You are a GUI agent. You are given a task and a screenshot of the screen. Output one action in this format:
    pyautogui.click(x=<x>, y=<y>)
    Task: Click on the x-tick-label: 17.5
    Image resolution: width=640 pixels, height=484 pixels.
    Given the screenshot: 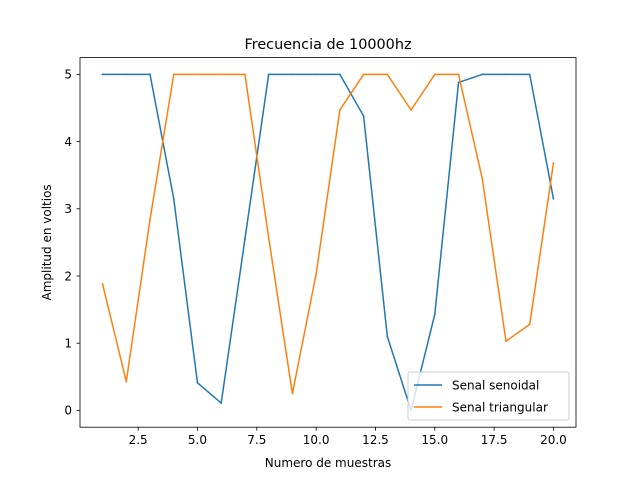 What is the action you would take?
    pyautogui.click(x=494, y=440)
    